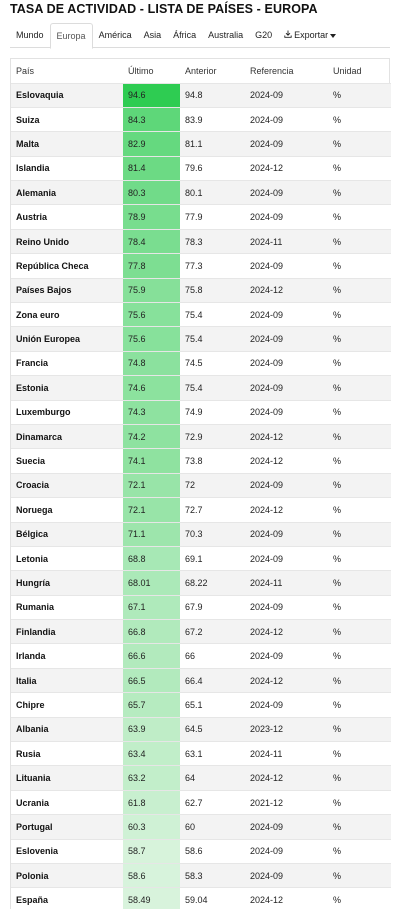 This screenshot has width=400, height=909. What do you see at coordinates (201, 241) in the screenshot?
I see `table-row: Reino Unido 78.4 78.3 2024-11%` at bounding box center [201, 241].